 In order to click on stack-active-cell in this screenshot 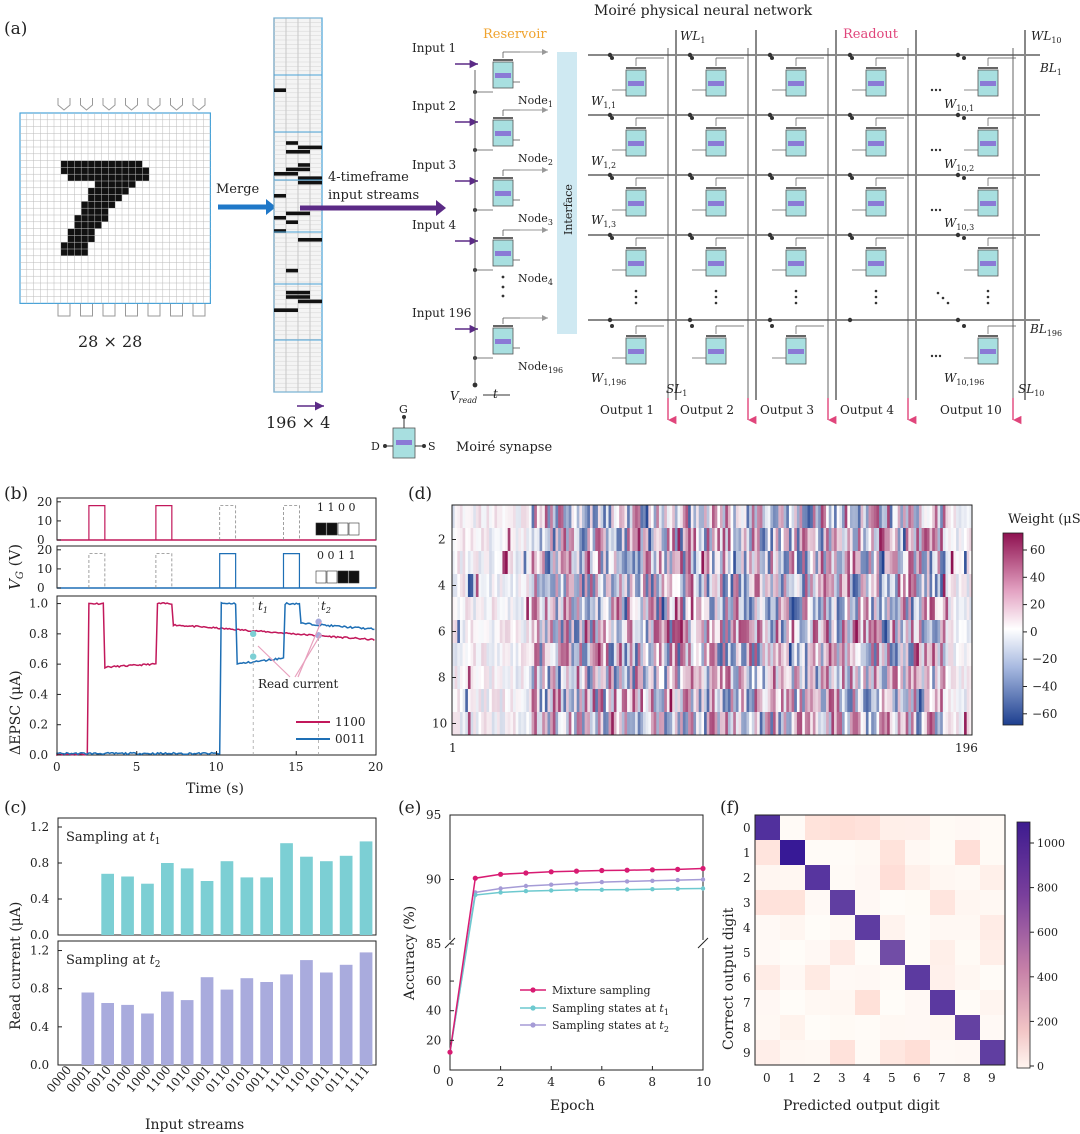, I will do `click(280, 231)`.